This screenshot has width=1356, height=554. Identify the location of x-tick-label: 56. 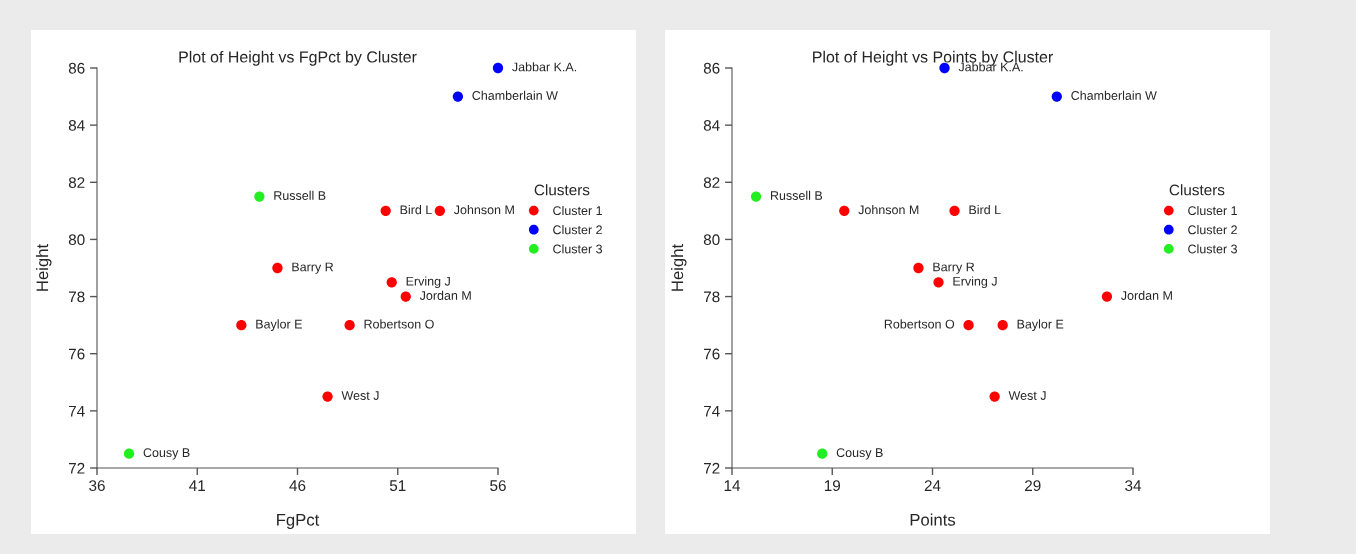
(498, 486).